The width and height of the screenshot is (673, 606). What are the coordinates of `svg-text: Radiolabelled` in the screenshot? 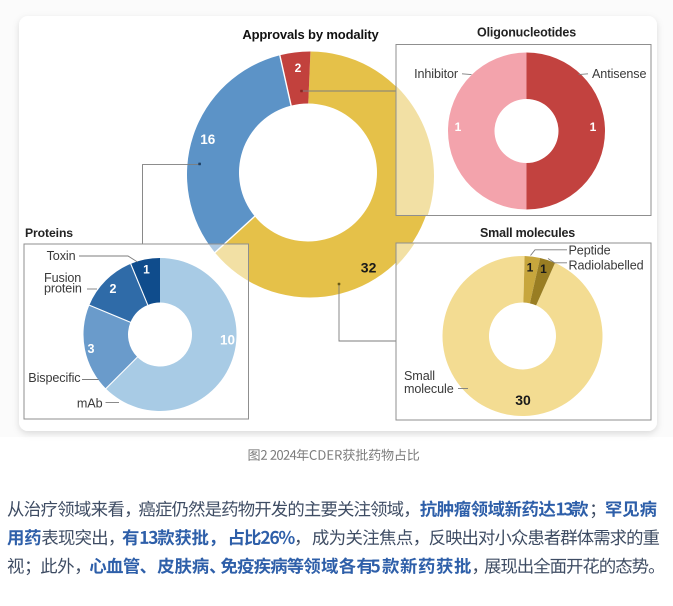 It's located at (606, 266).